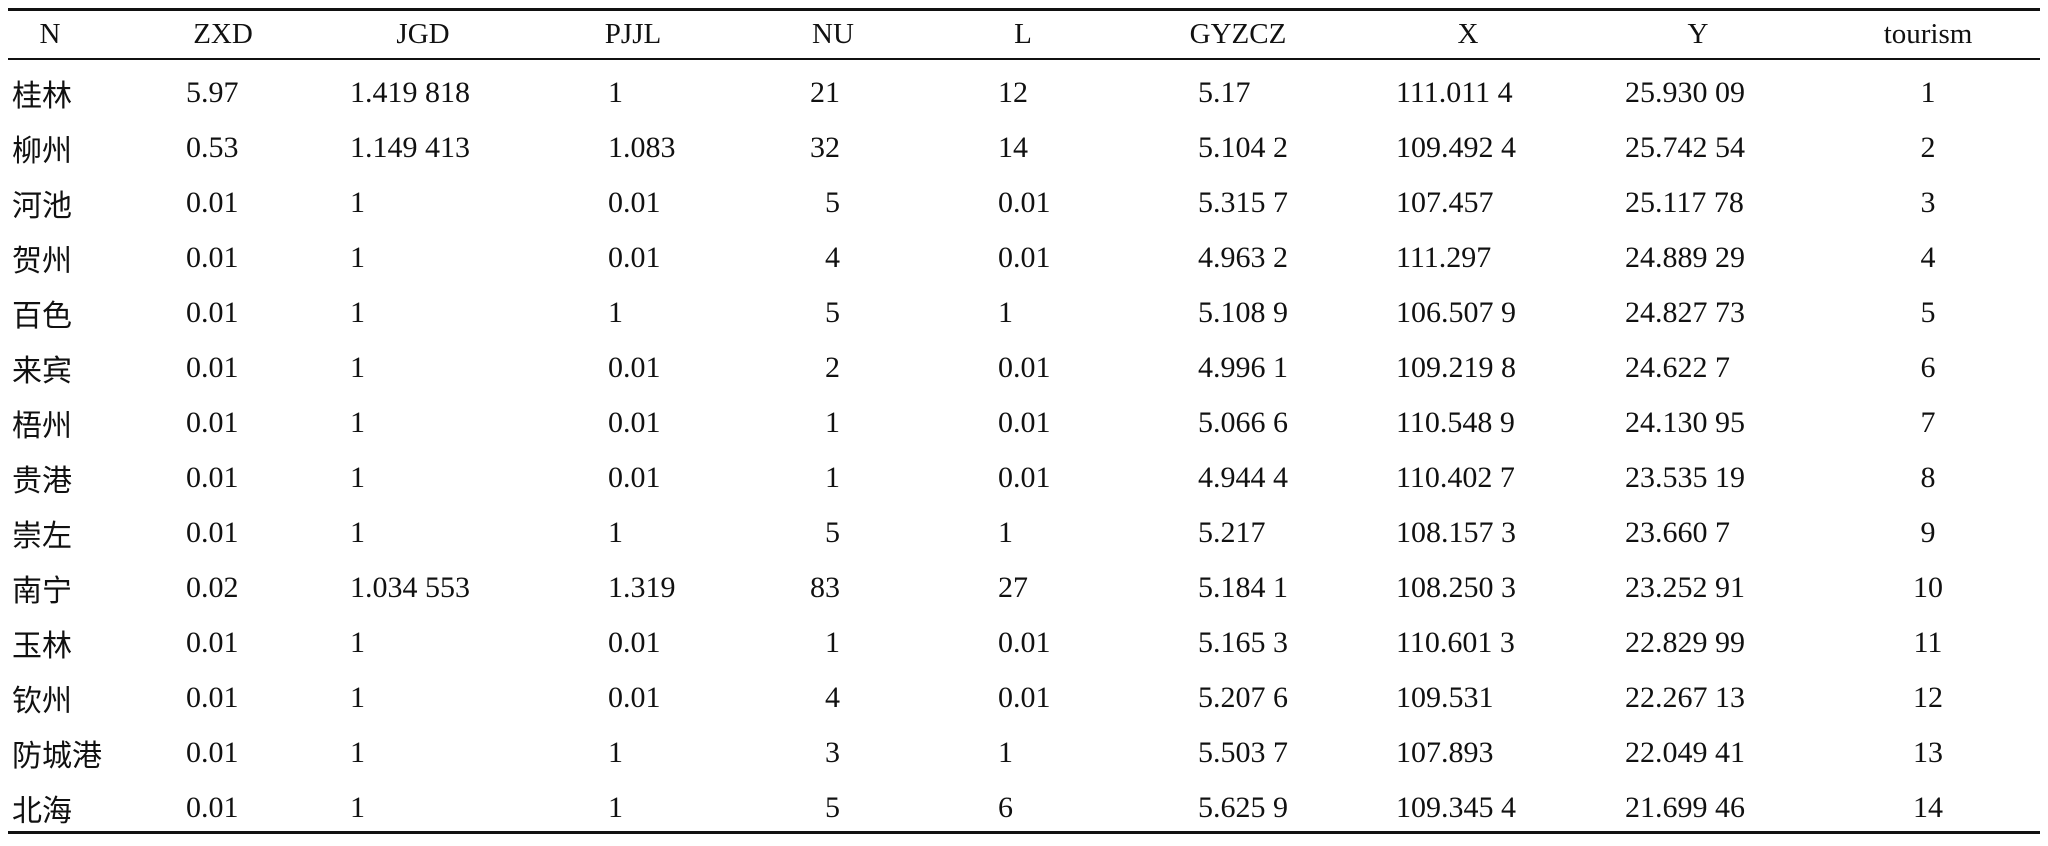  I want to click on cell-x: 110.402 7, so click(1455, 477).